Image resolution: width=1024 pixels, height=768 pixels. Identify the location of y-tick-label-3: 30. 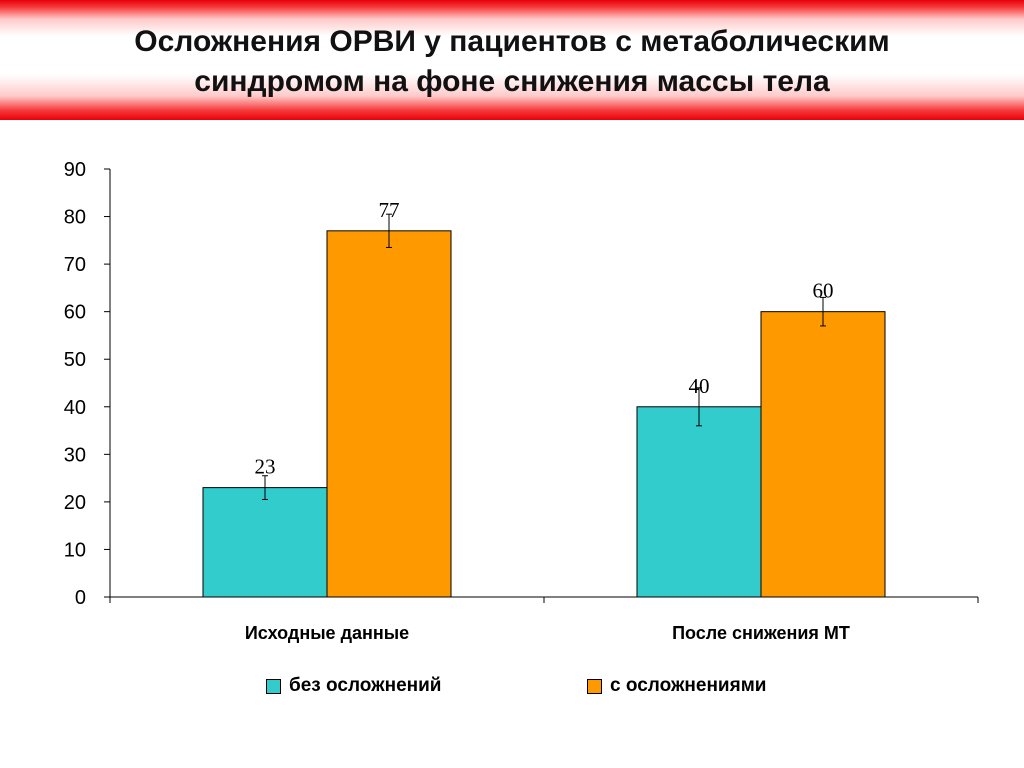
(75, 455).